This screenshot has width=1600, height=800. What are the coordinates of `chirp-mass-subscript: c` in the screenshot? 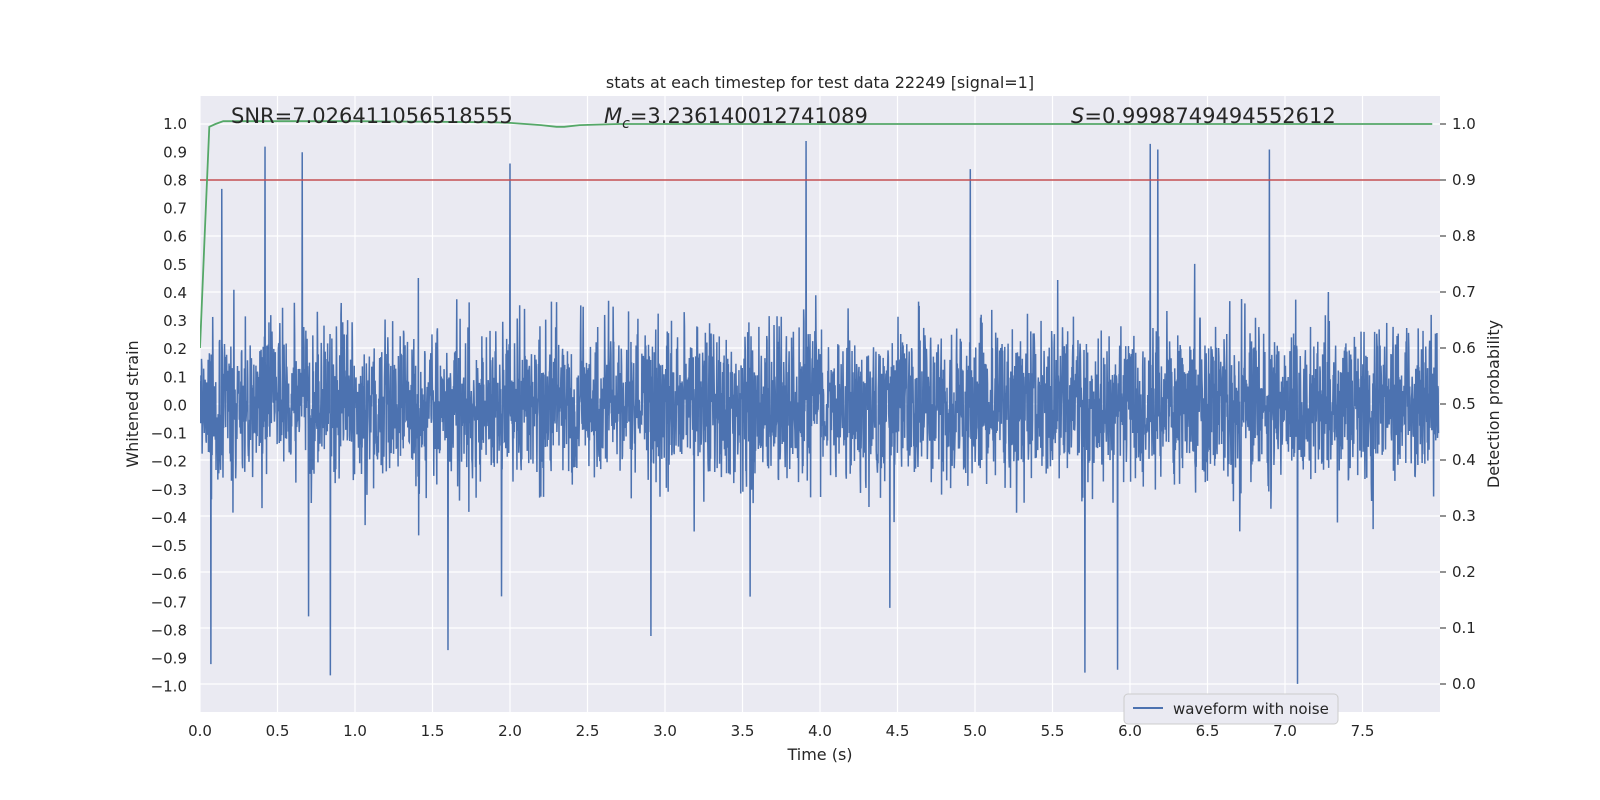 It's located at (626, 124).